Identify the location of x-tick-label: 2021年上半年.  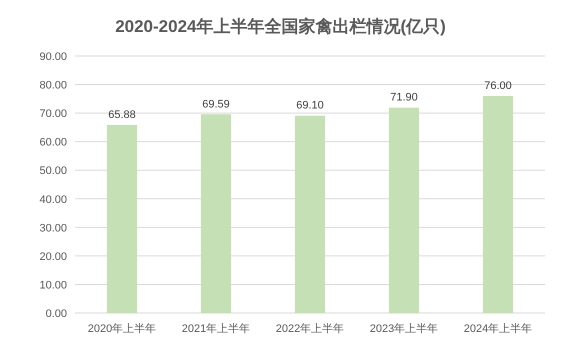
(216, 328).